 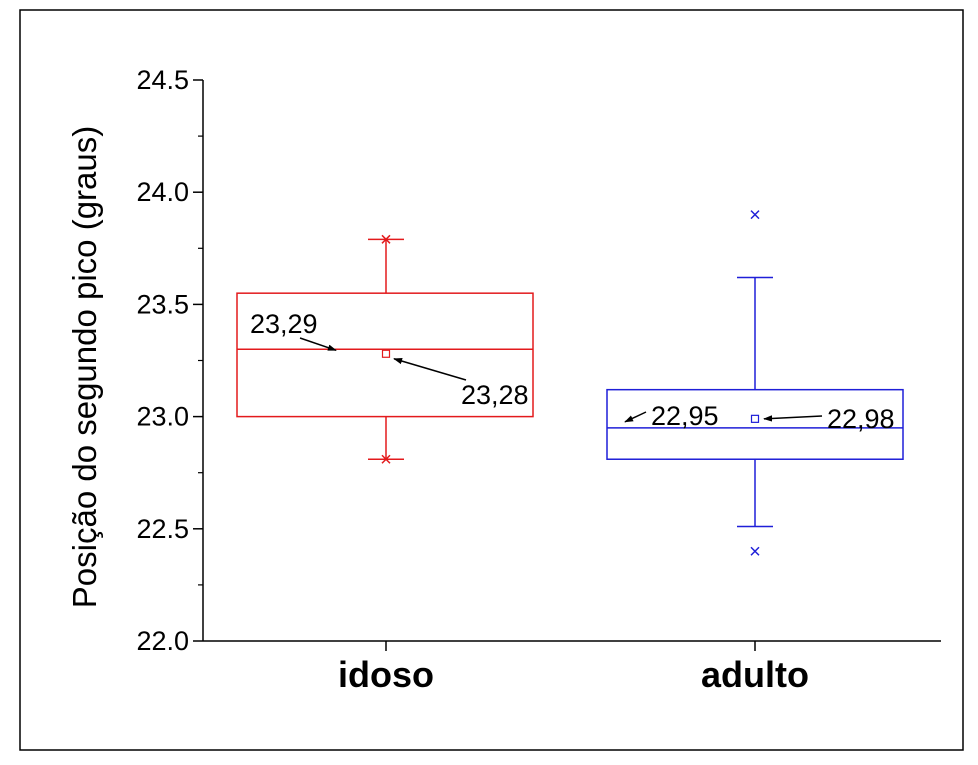 I want to click on y-tick-label: 23.5, so click(x=162, y=304).